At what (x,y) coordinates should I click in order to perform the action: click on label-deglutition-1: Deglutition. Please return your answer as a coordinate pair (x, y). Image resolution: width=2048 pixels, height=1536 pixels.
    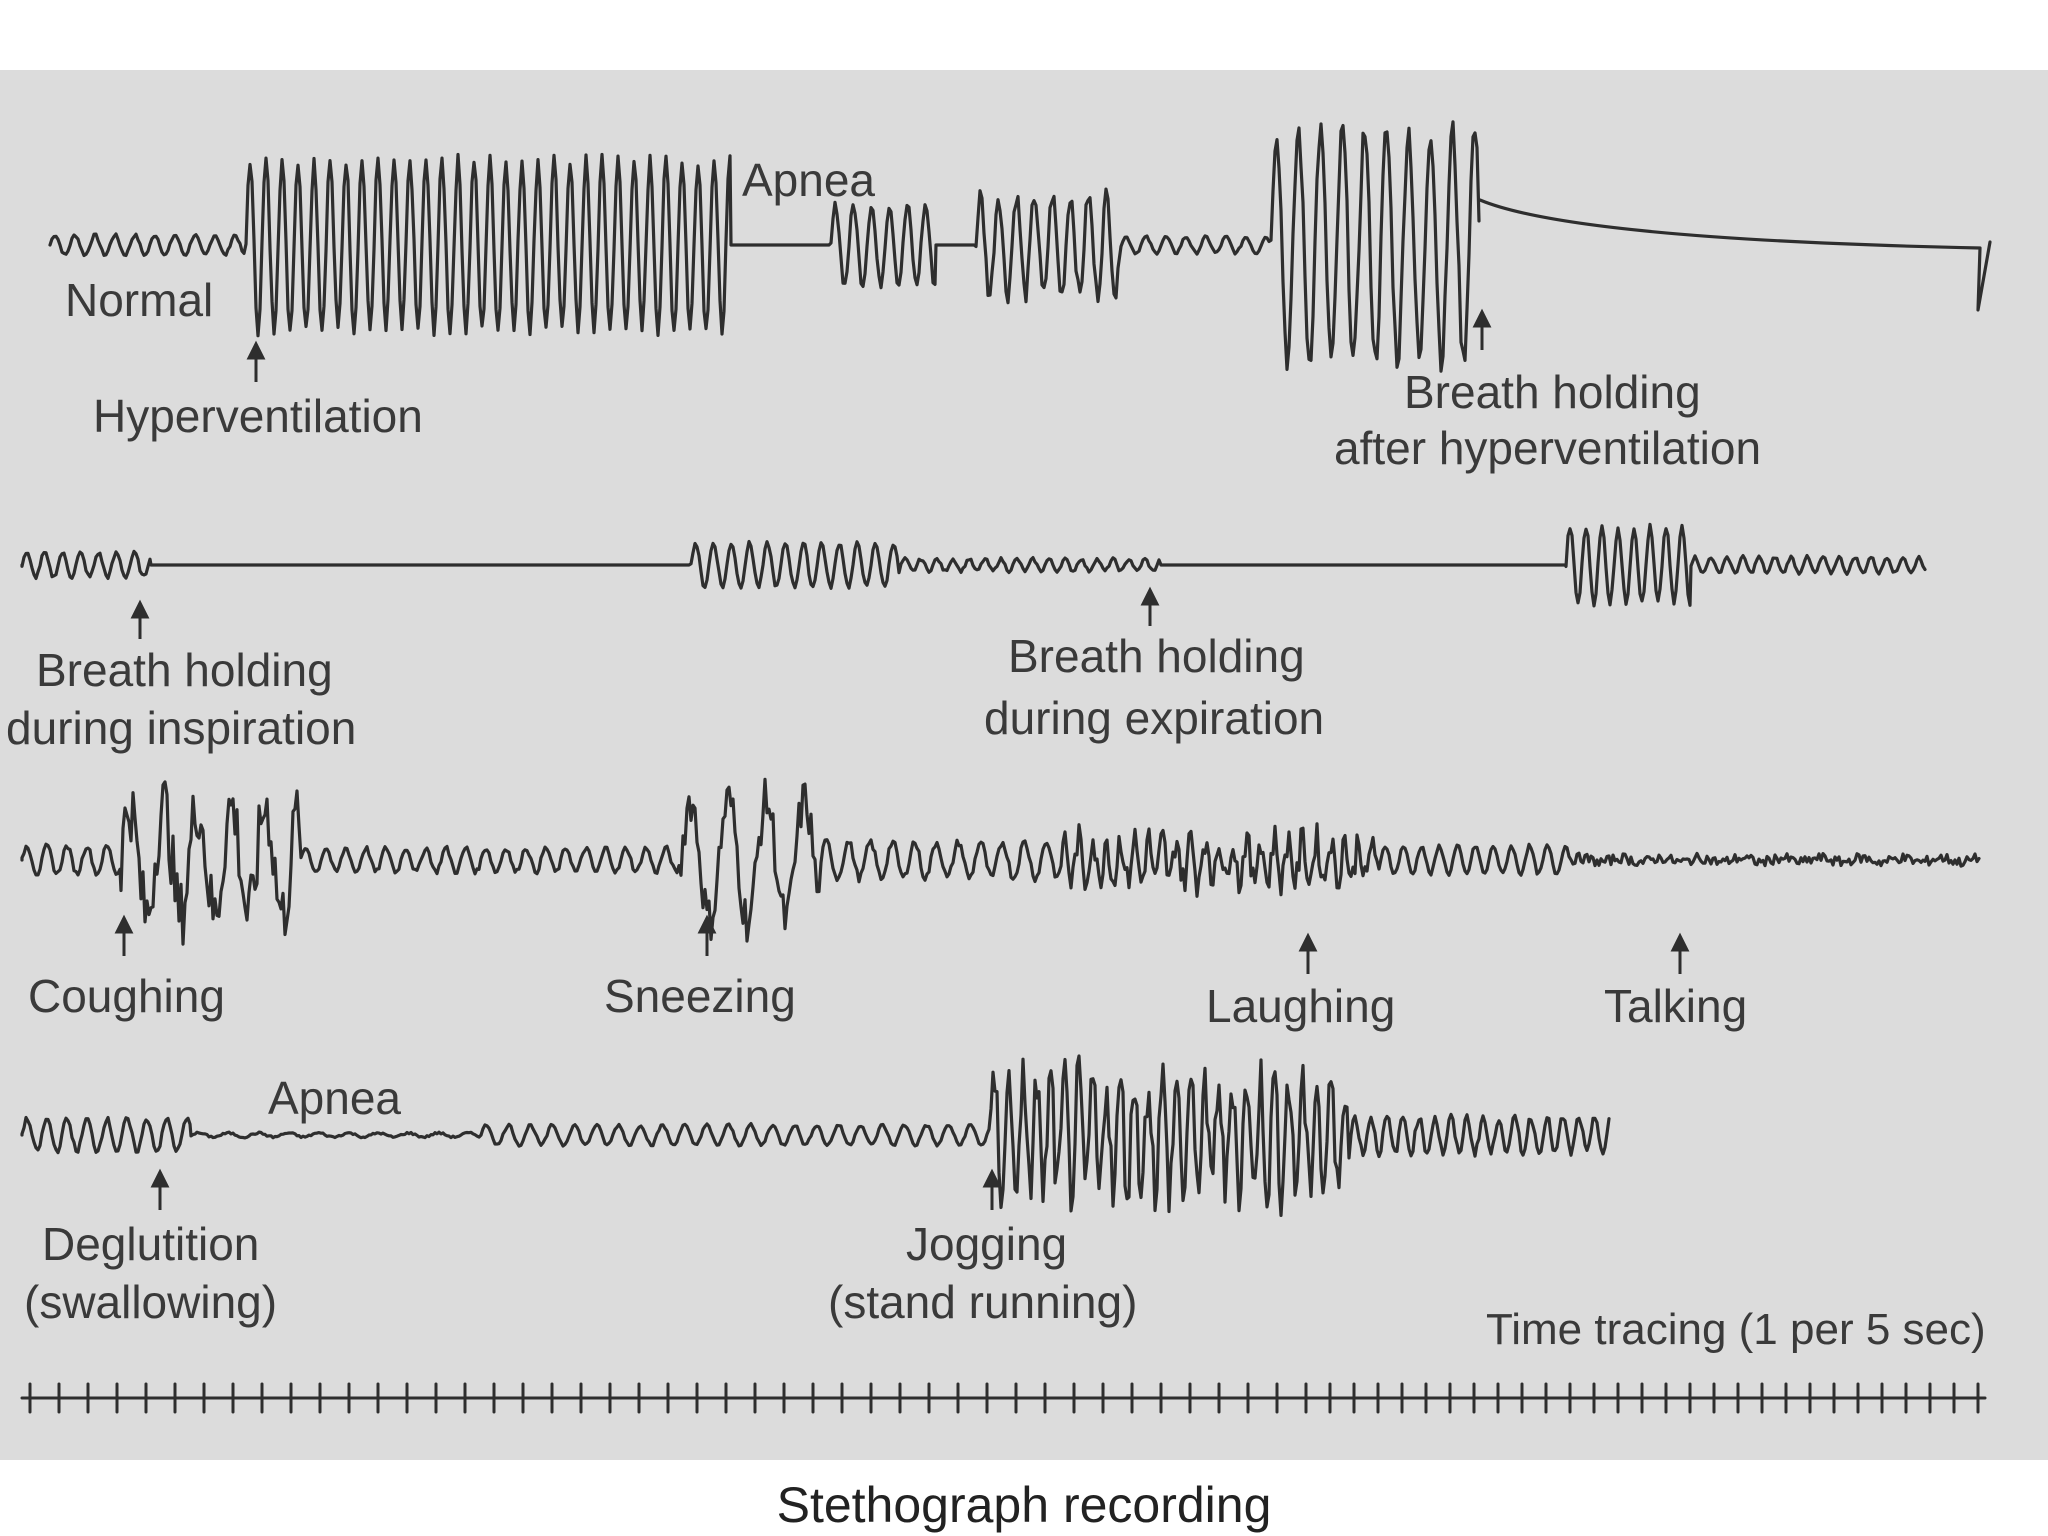
    Looking at the image, I should click on (151, 1244).